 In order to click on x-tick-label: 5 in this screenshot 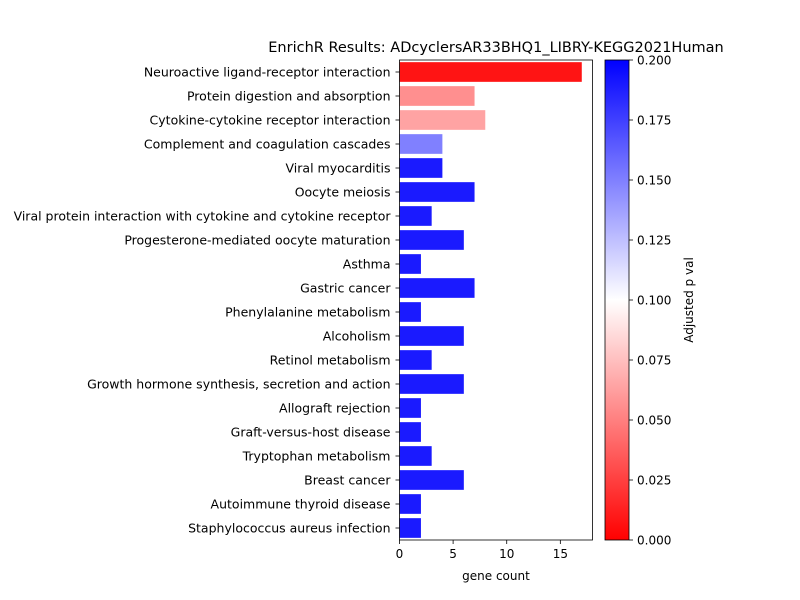, I will do `click(453, 554)`.